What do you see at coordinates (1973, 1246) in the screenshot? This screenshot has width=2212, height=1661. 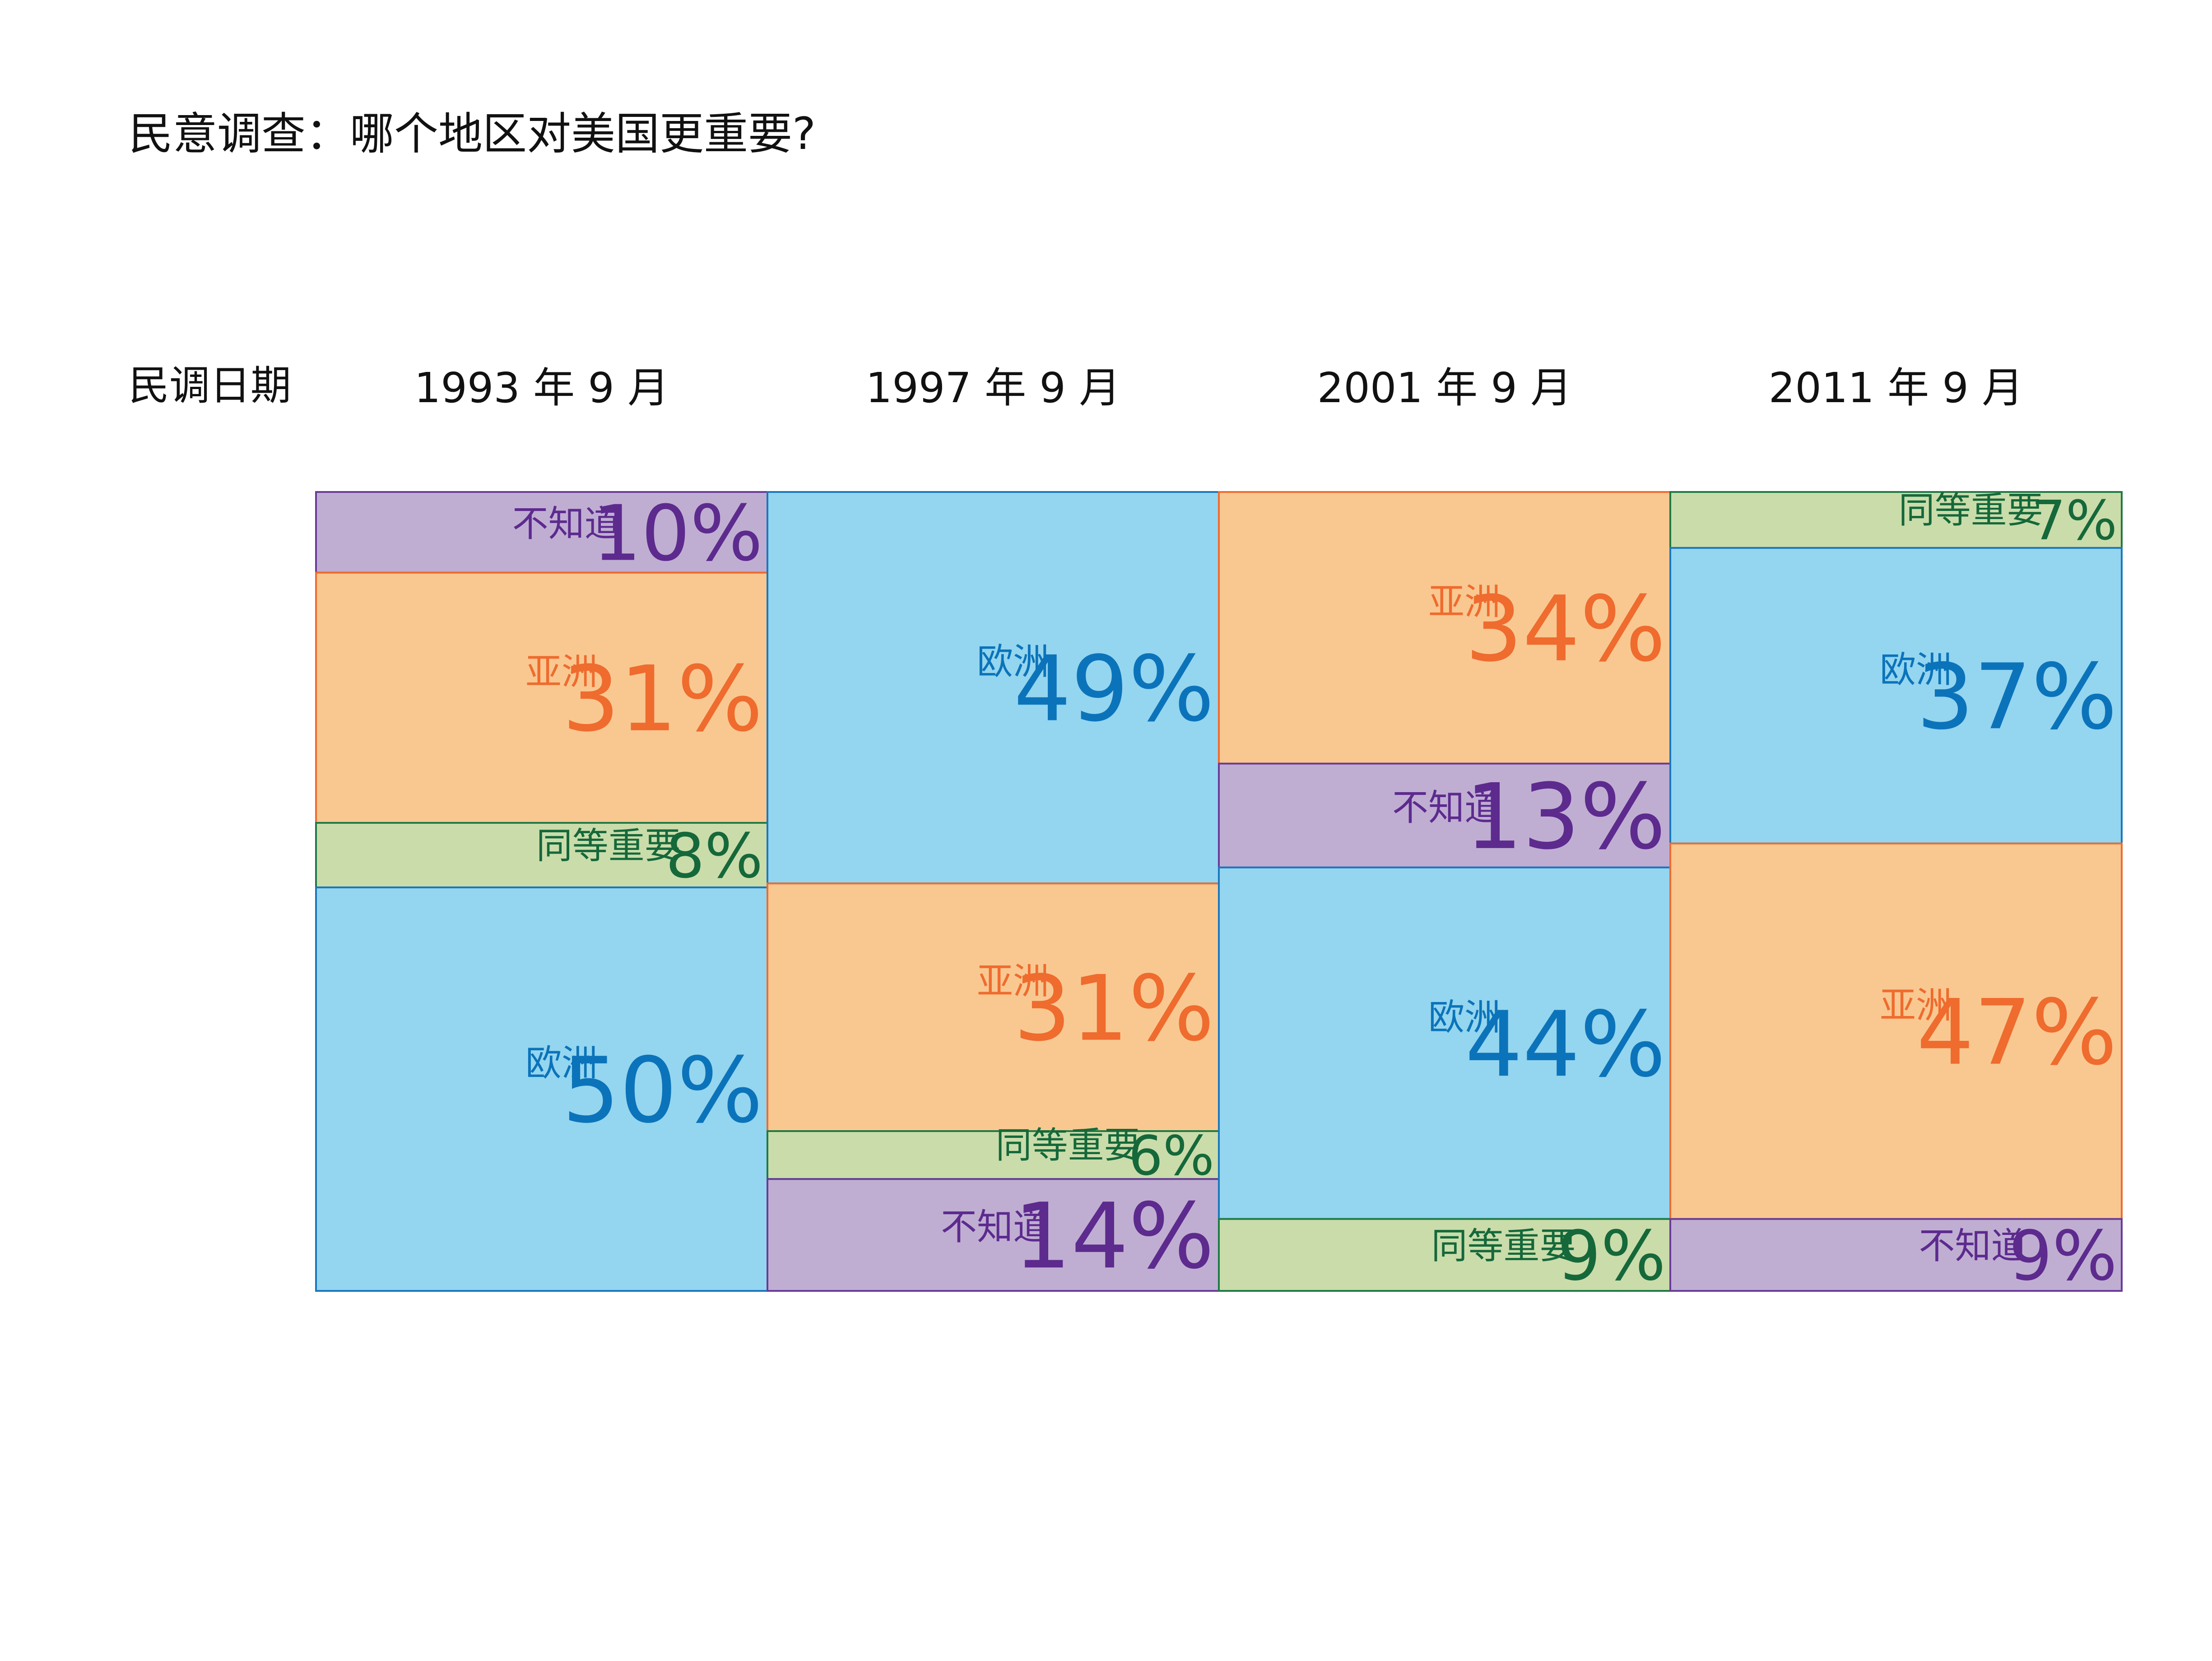 I see `category-label-2011-unknown: 不知道` at bounding box center [1973, 1246].